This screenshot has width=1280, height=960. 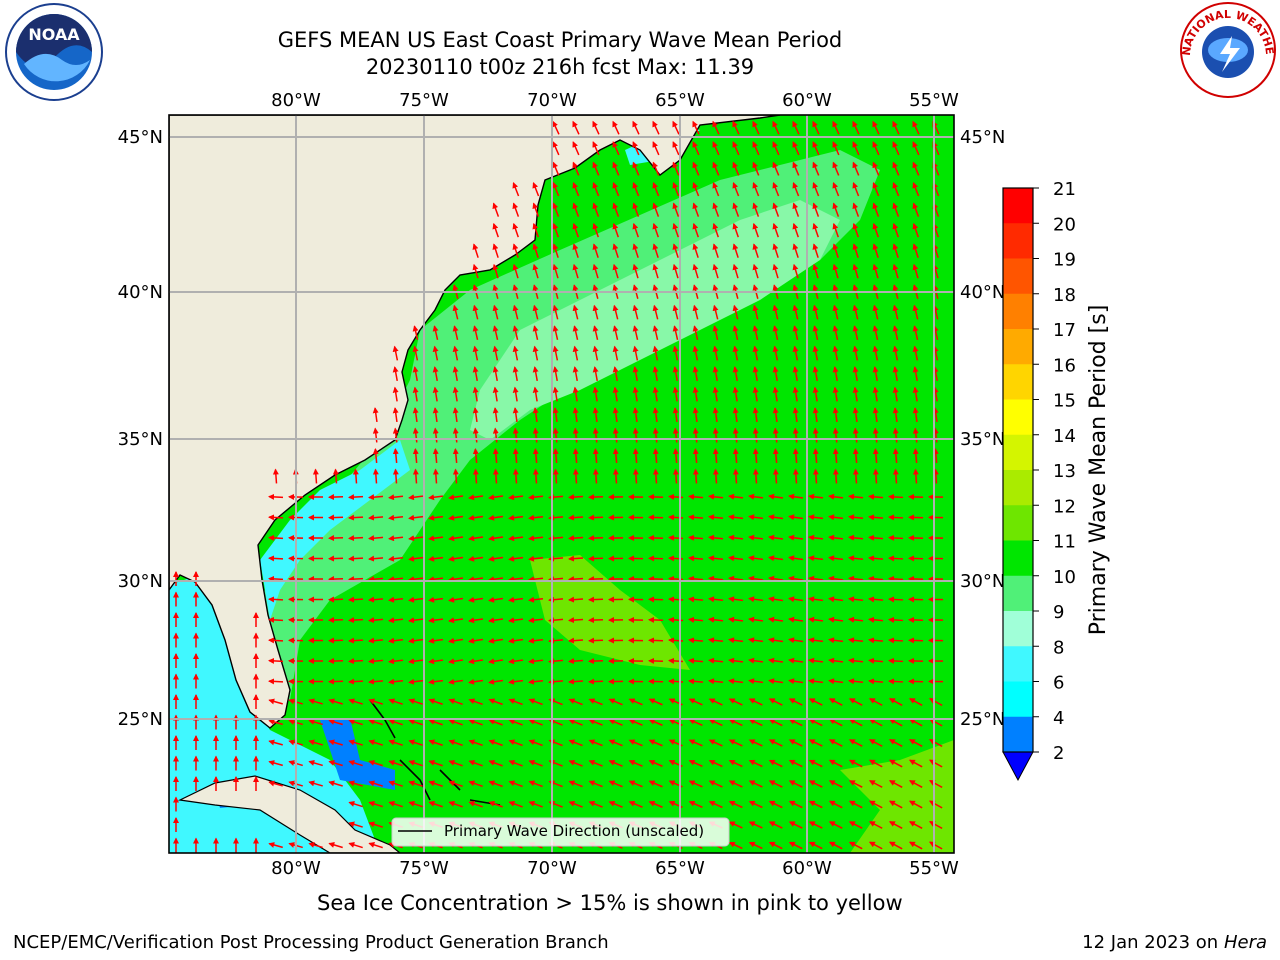 I want to click on lon-tick-label: 60°W, so click(x=807, y=868).